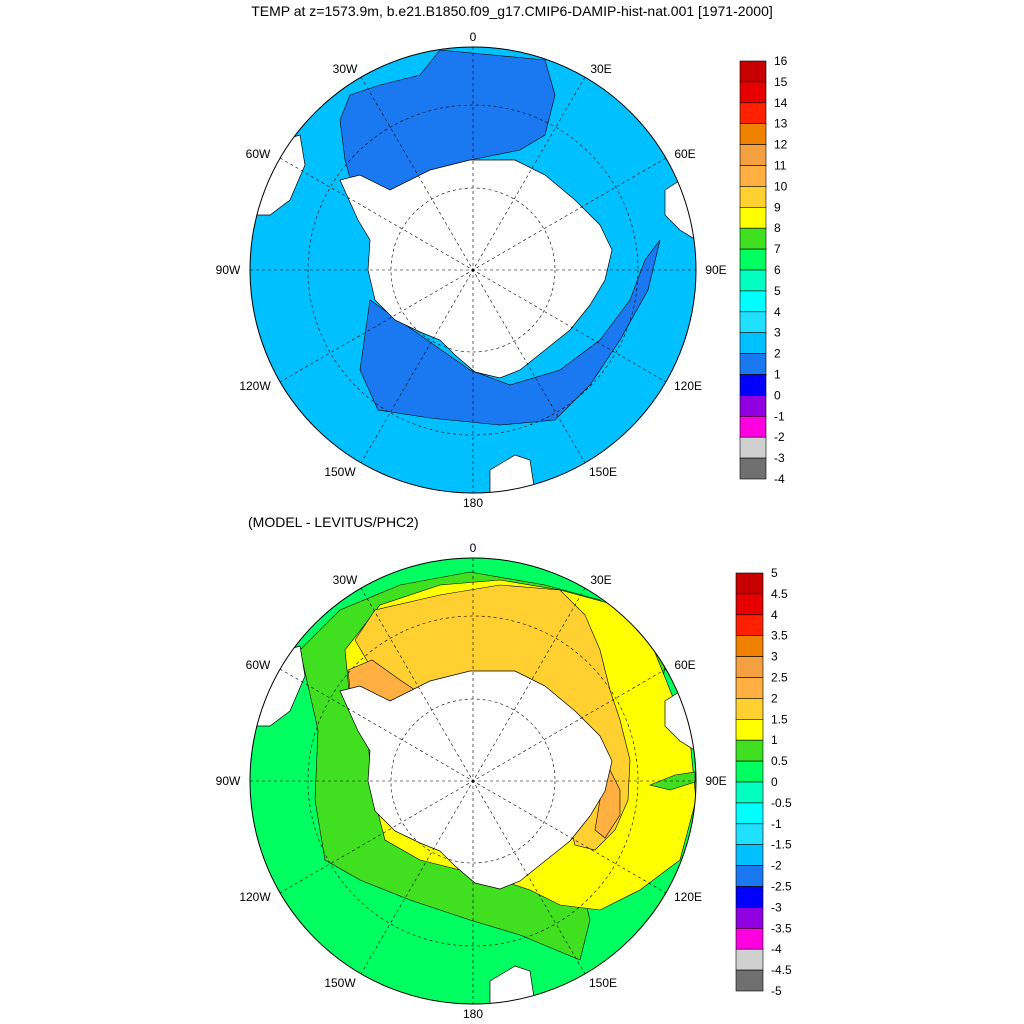 The image size is (1024, 1024). Describe the element at coordinates (781, 803) in the screenshot. I see `bottom-colorbar-label: -0.5` at that location.